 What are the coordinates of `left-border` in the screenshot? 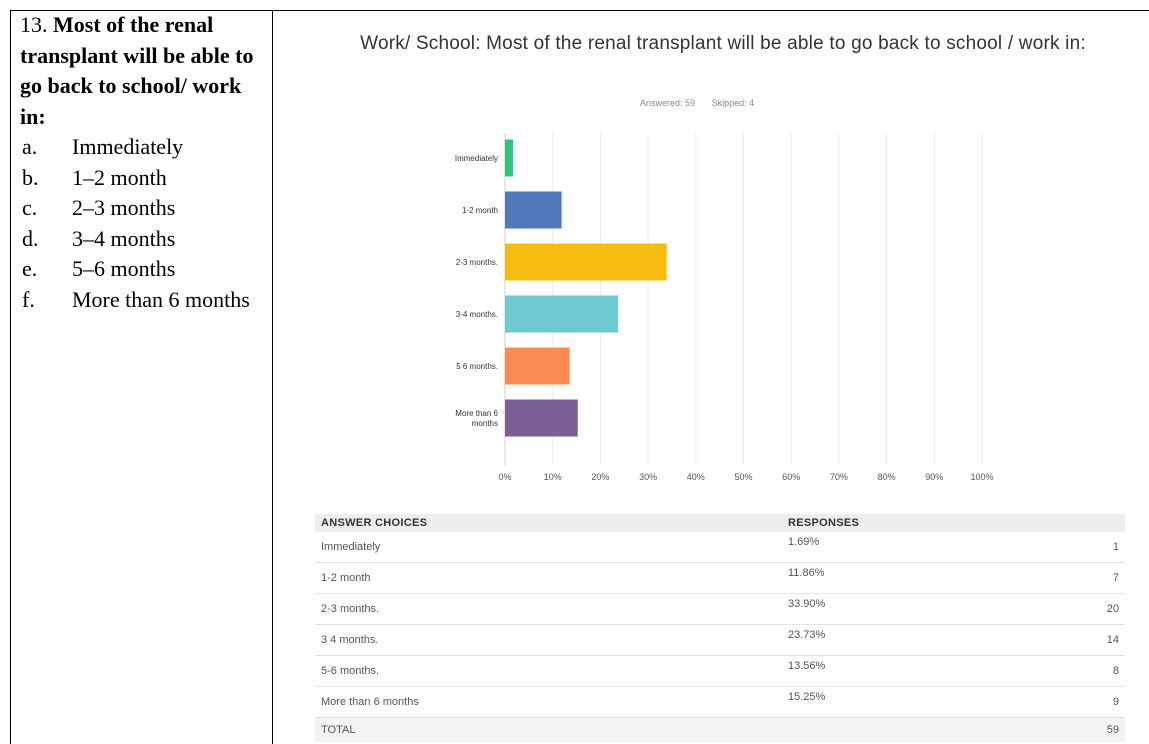 It's located at (10, 377).